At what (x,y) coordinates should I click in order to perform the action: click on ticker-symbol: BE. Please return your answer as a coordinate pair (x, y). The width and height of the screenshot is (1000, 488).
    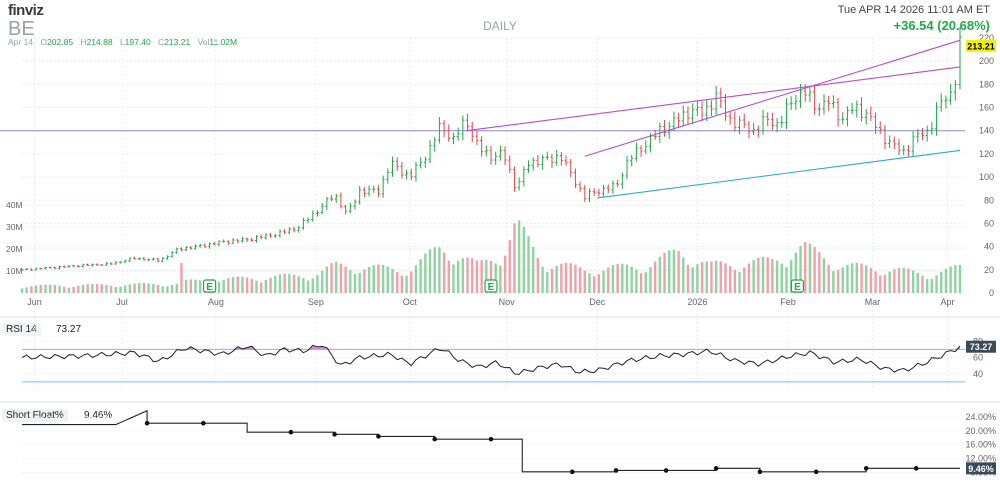
    Looking at the image, I should click on (21, 29).